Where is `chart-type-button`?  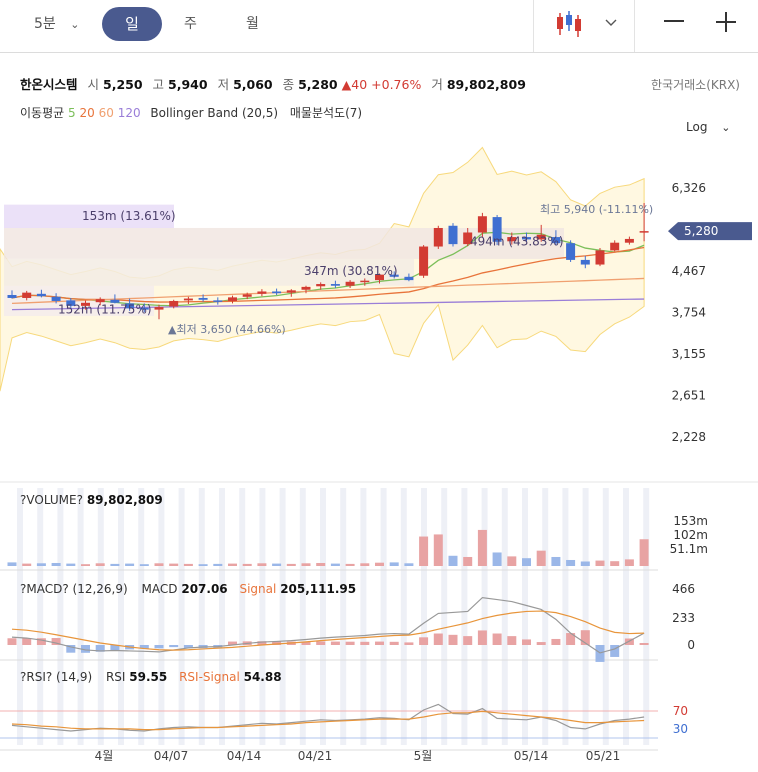
chart-type-button is located at coordinates (591, 24).